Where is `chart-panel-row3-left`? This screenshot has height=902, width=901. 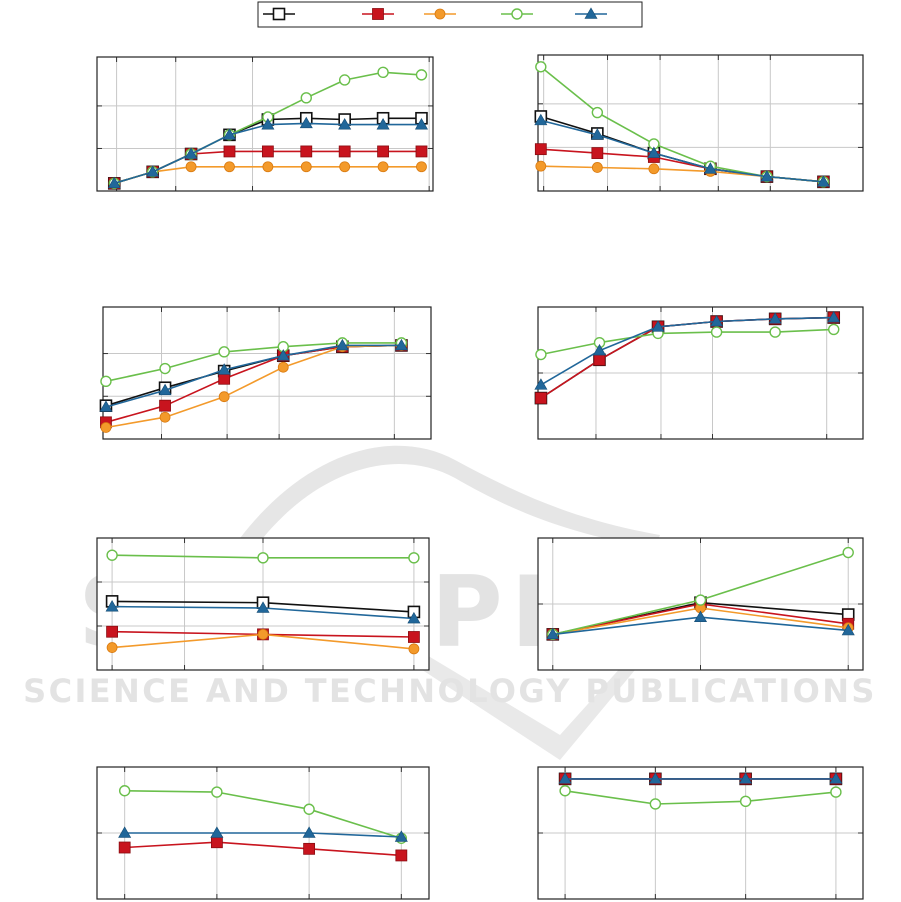 chart-panel-row3-left is located at coordinates (263, 604).